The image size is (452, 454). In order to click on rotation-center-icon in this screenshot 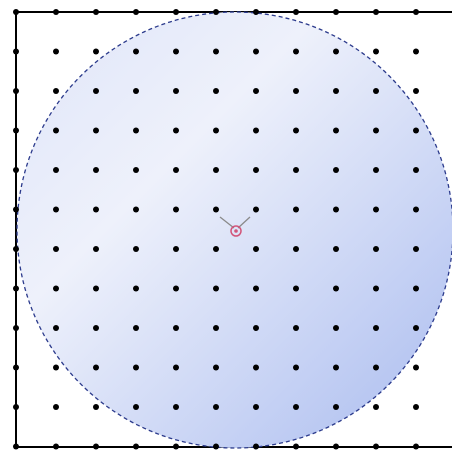, I will do `click(235, 226)`.